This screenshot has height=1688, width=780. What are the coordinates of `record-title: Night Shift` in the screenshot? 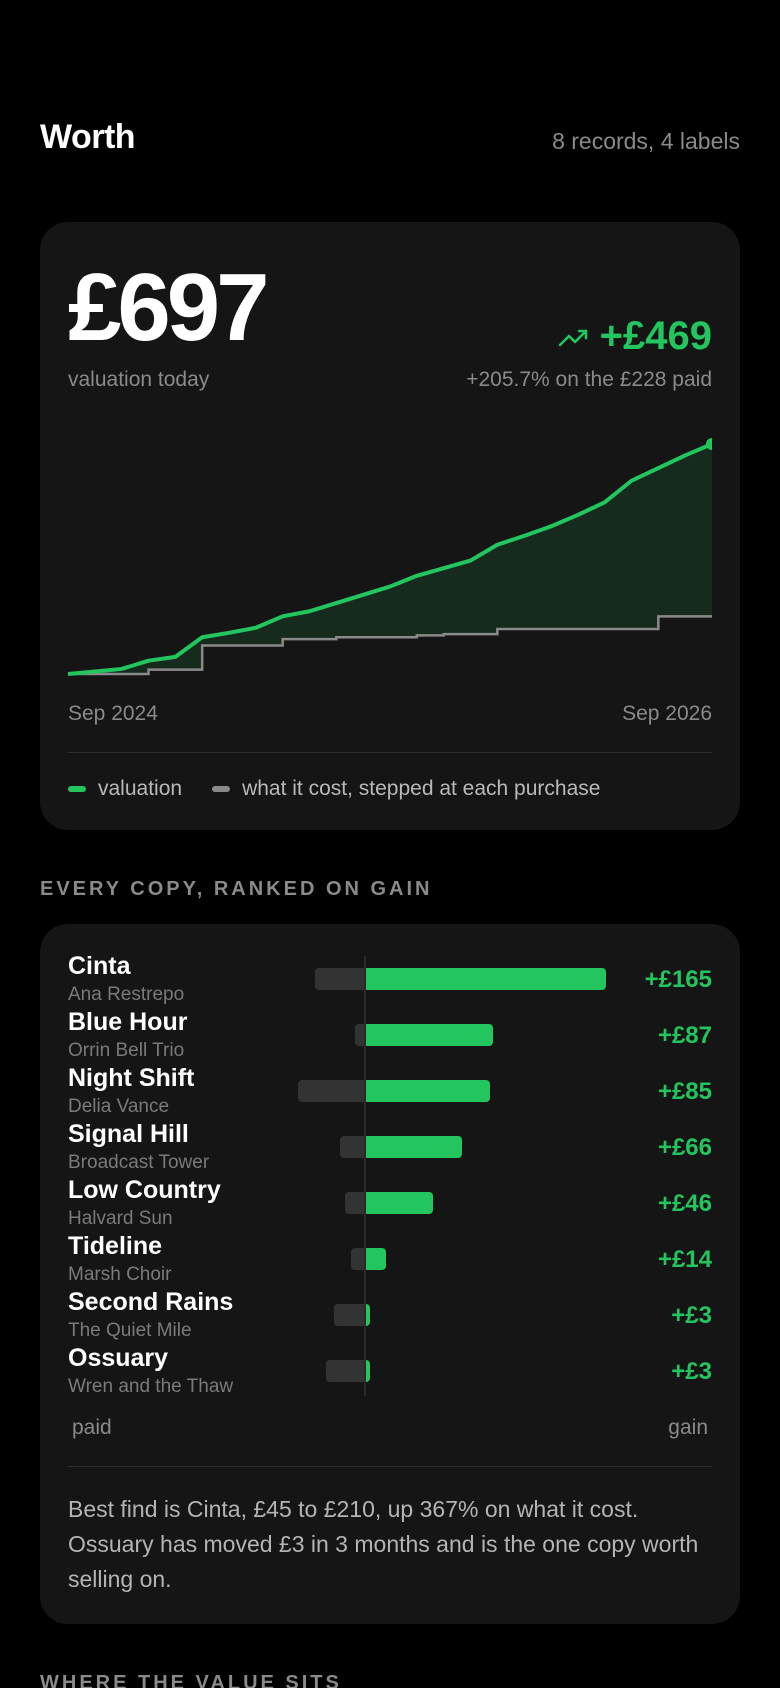 It's located at (131, 1078).